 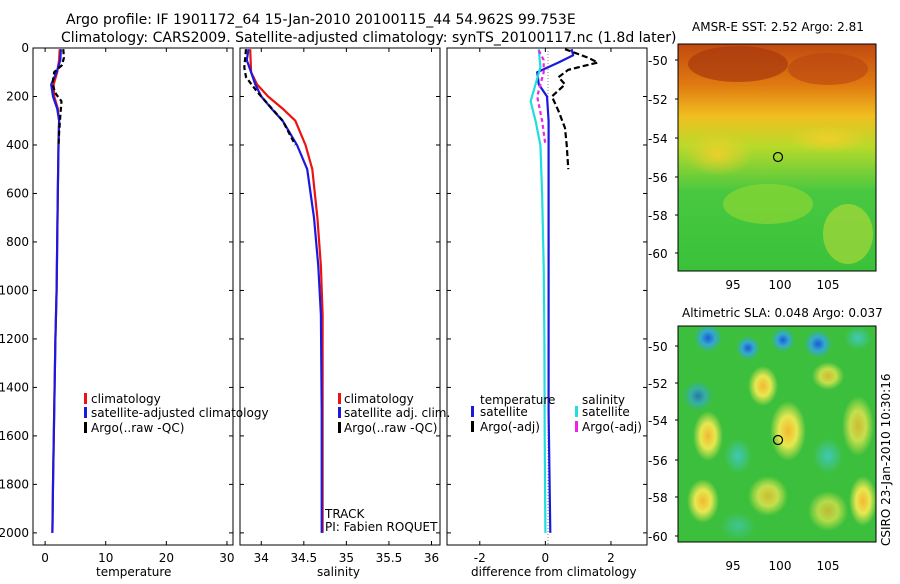 What do you see at coordinates (472, 426) in the screenshot?
I see `legend-swatch-temp-argo` at bounding box center [472, 426].